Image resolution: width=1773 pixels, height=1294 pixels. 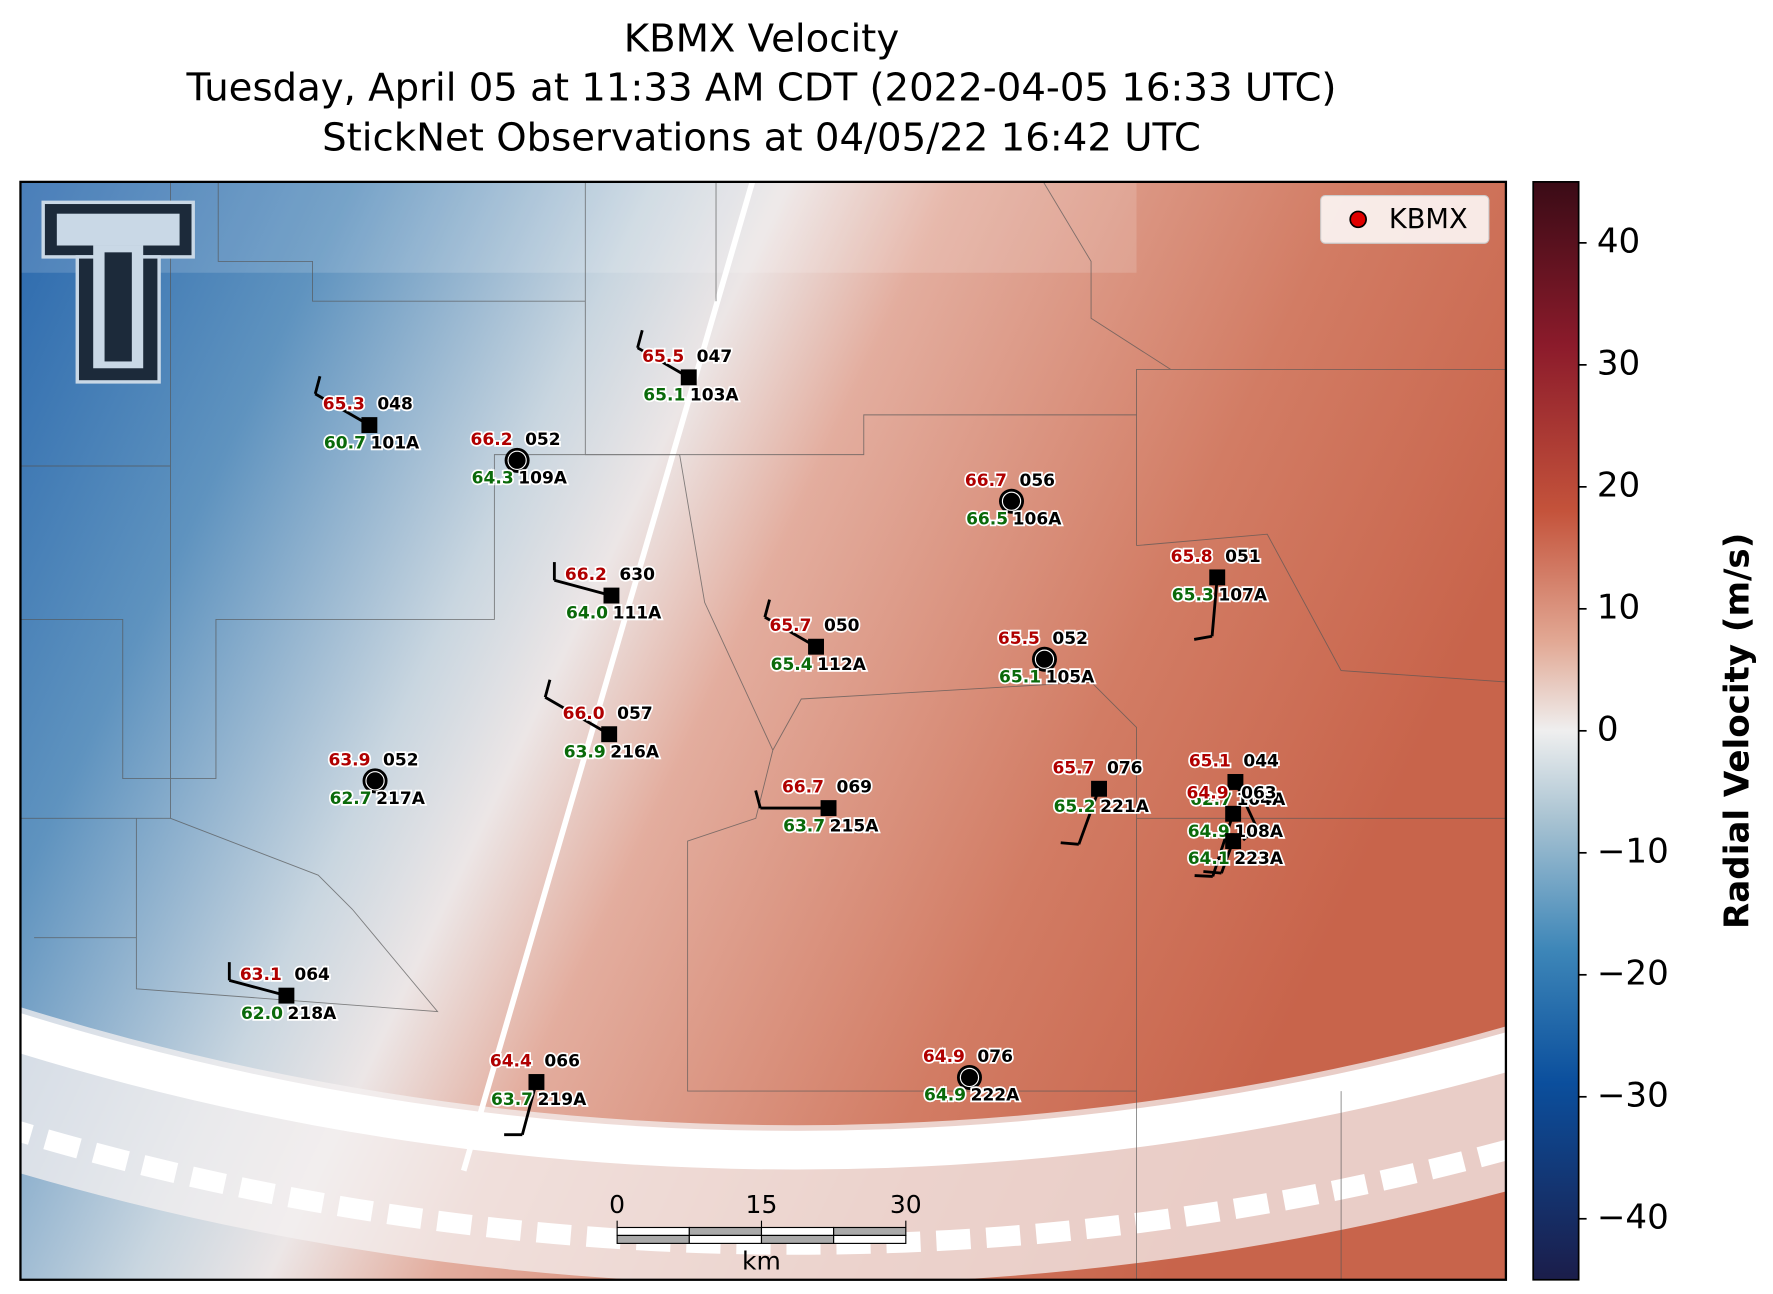 What do you see at coordinates (854, 788) in the screenshot?
I see `pressure-code: 069` at bounding box center [854, 788].